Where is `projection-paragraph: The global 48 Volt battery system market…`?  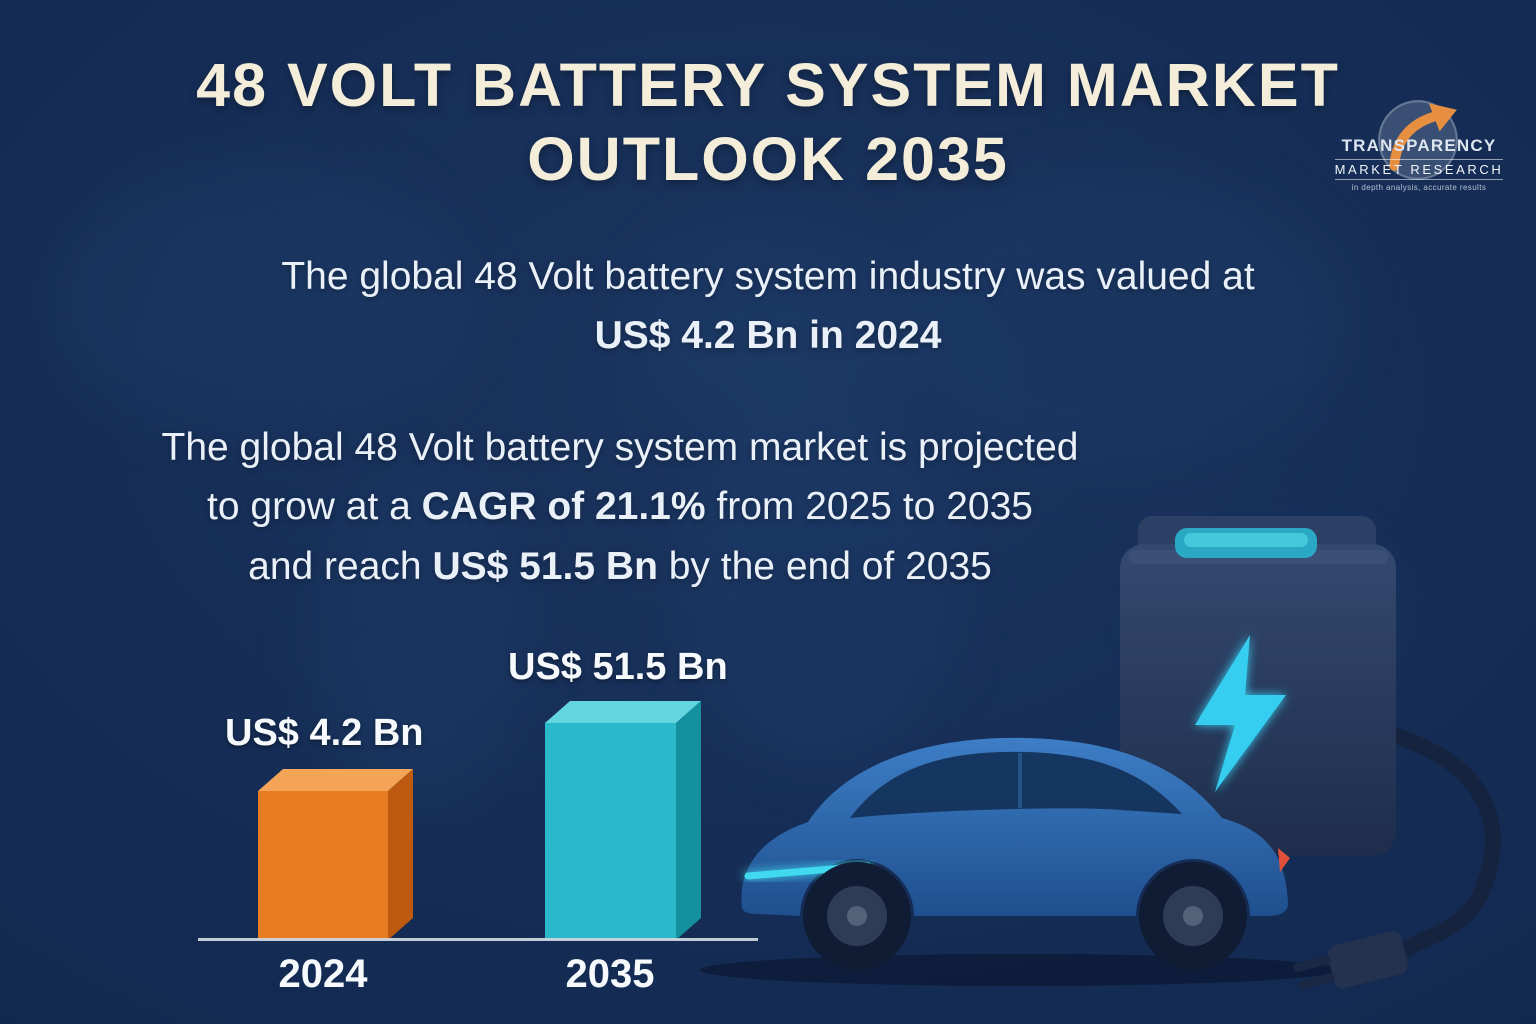 projection-paragraph: The global 48 Volt battery system market… is located at coordinates (620, 507).